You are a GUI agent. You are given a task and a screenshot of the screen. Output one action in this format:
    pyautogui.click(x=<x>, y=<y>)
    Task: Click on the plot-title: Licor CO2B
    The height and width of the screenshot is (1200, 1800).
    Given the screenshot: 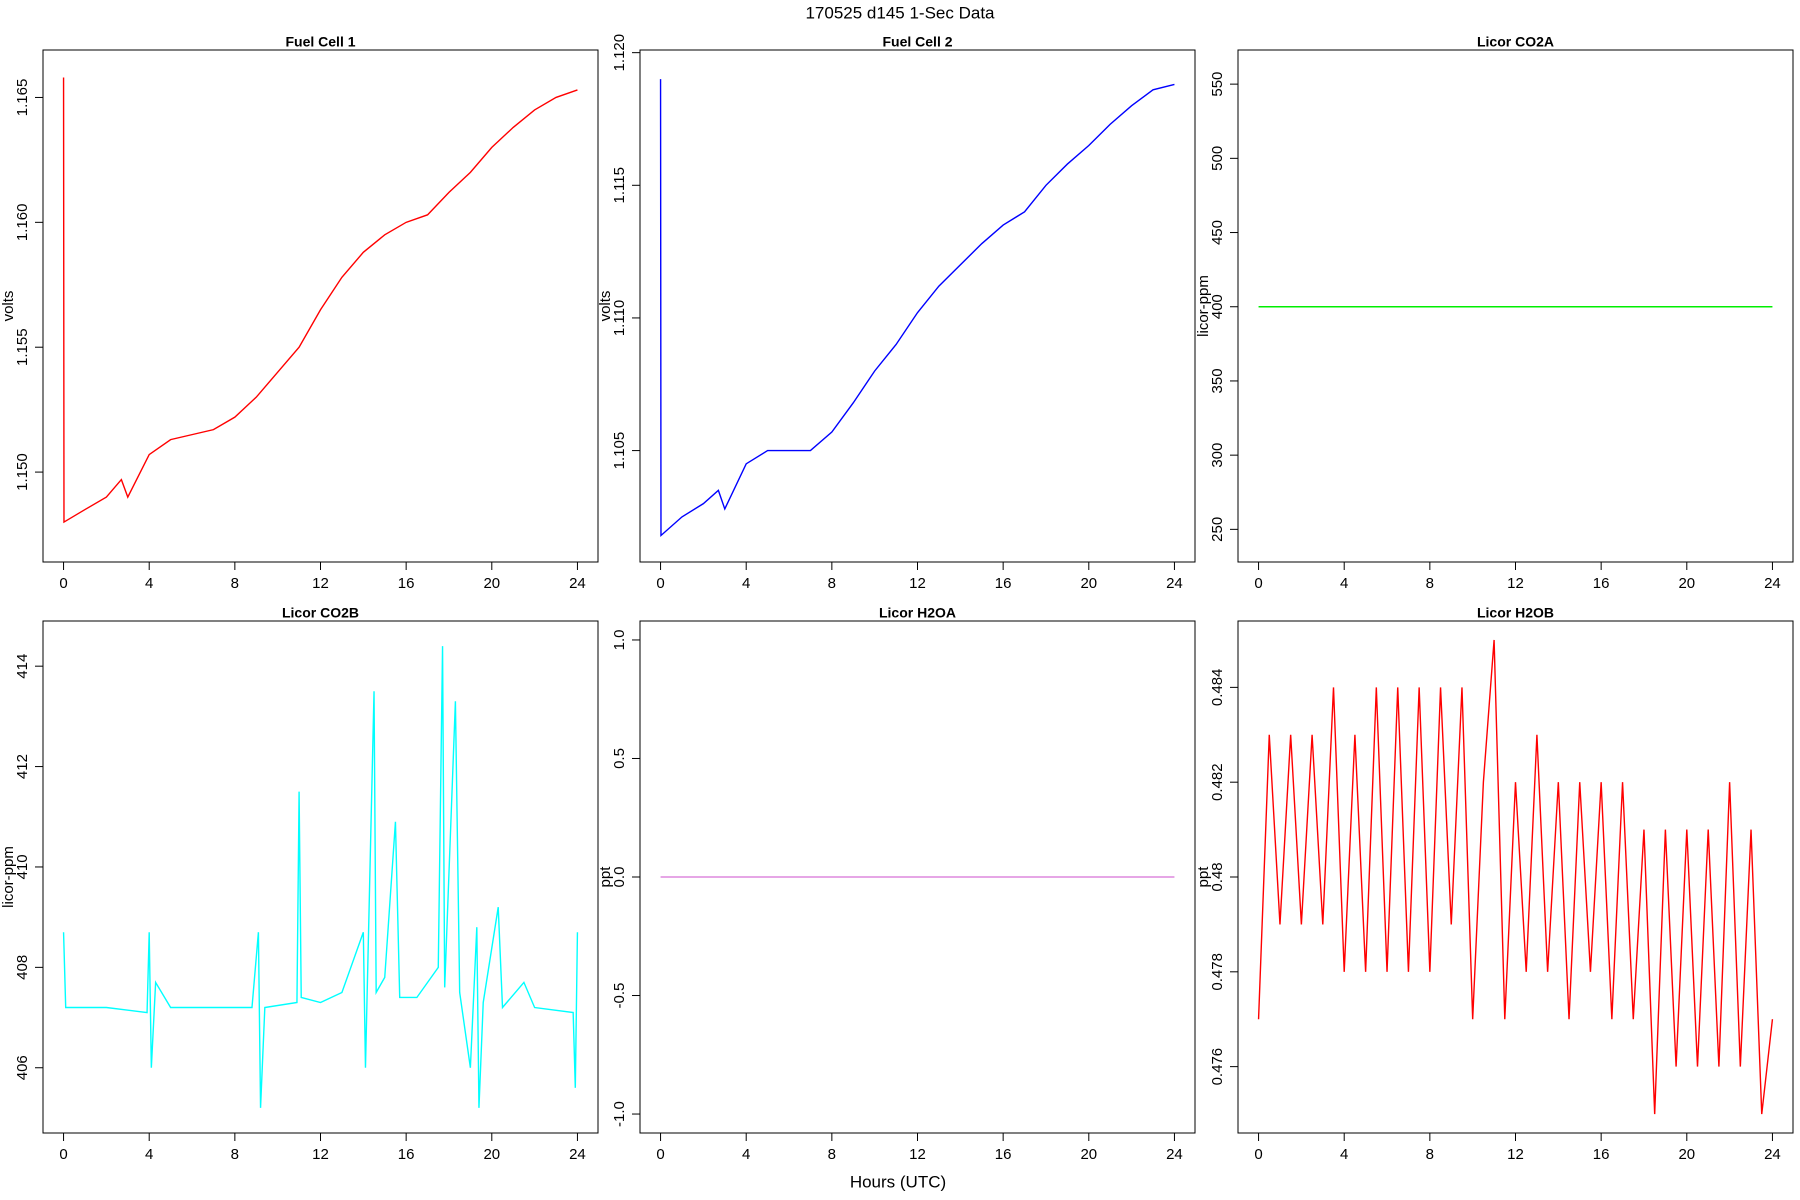 What is the action you would take?
    pyautogui.click(x=320, y=613)
    